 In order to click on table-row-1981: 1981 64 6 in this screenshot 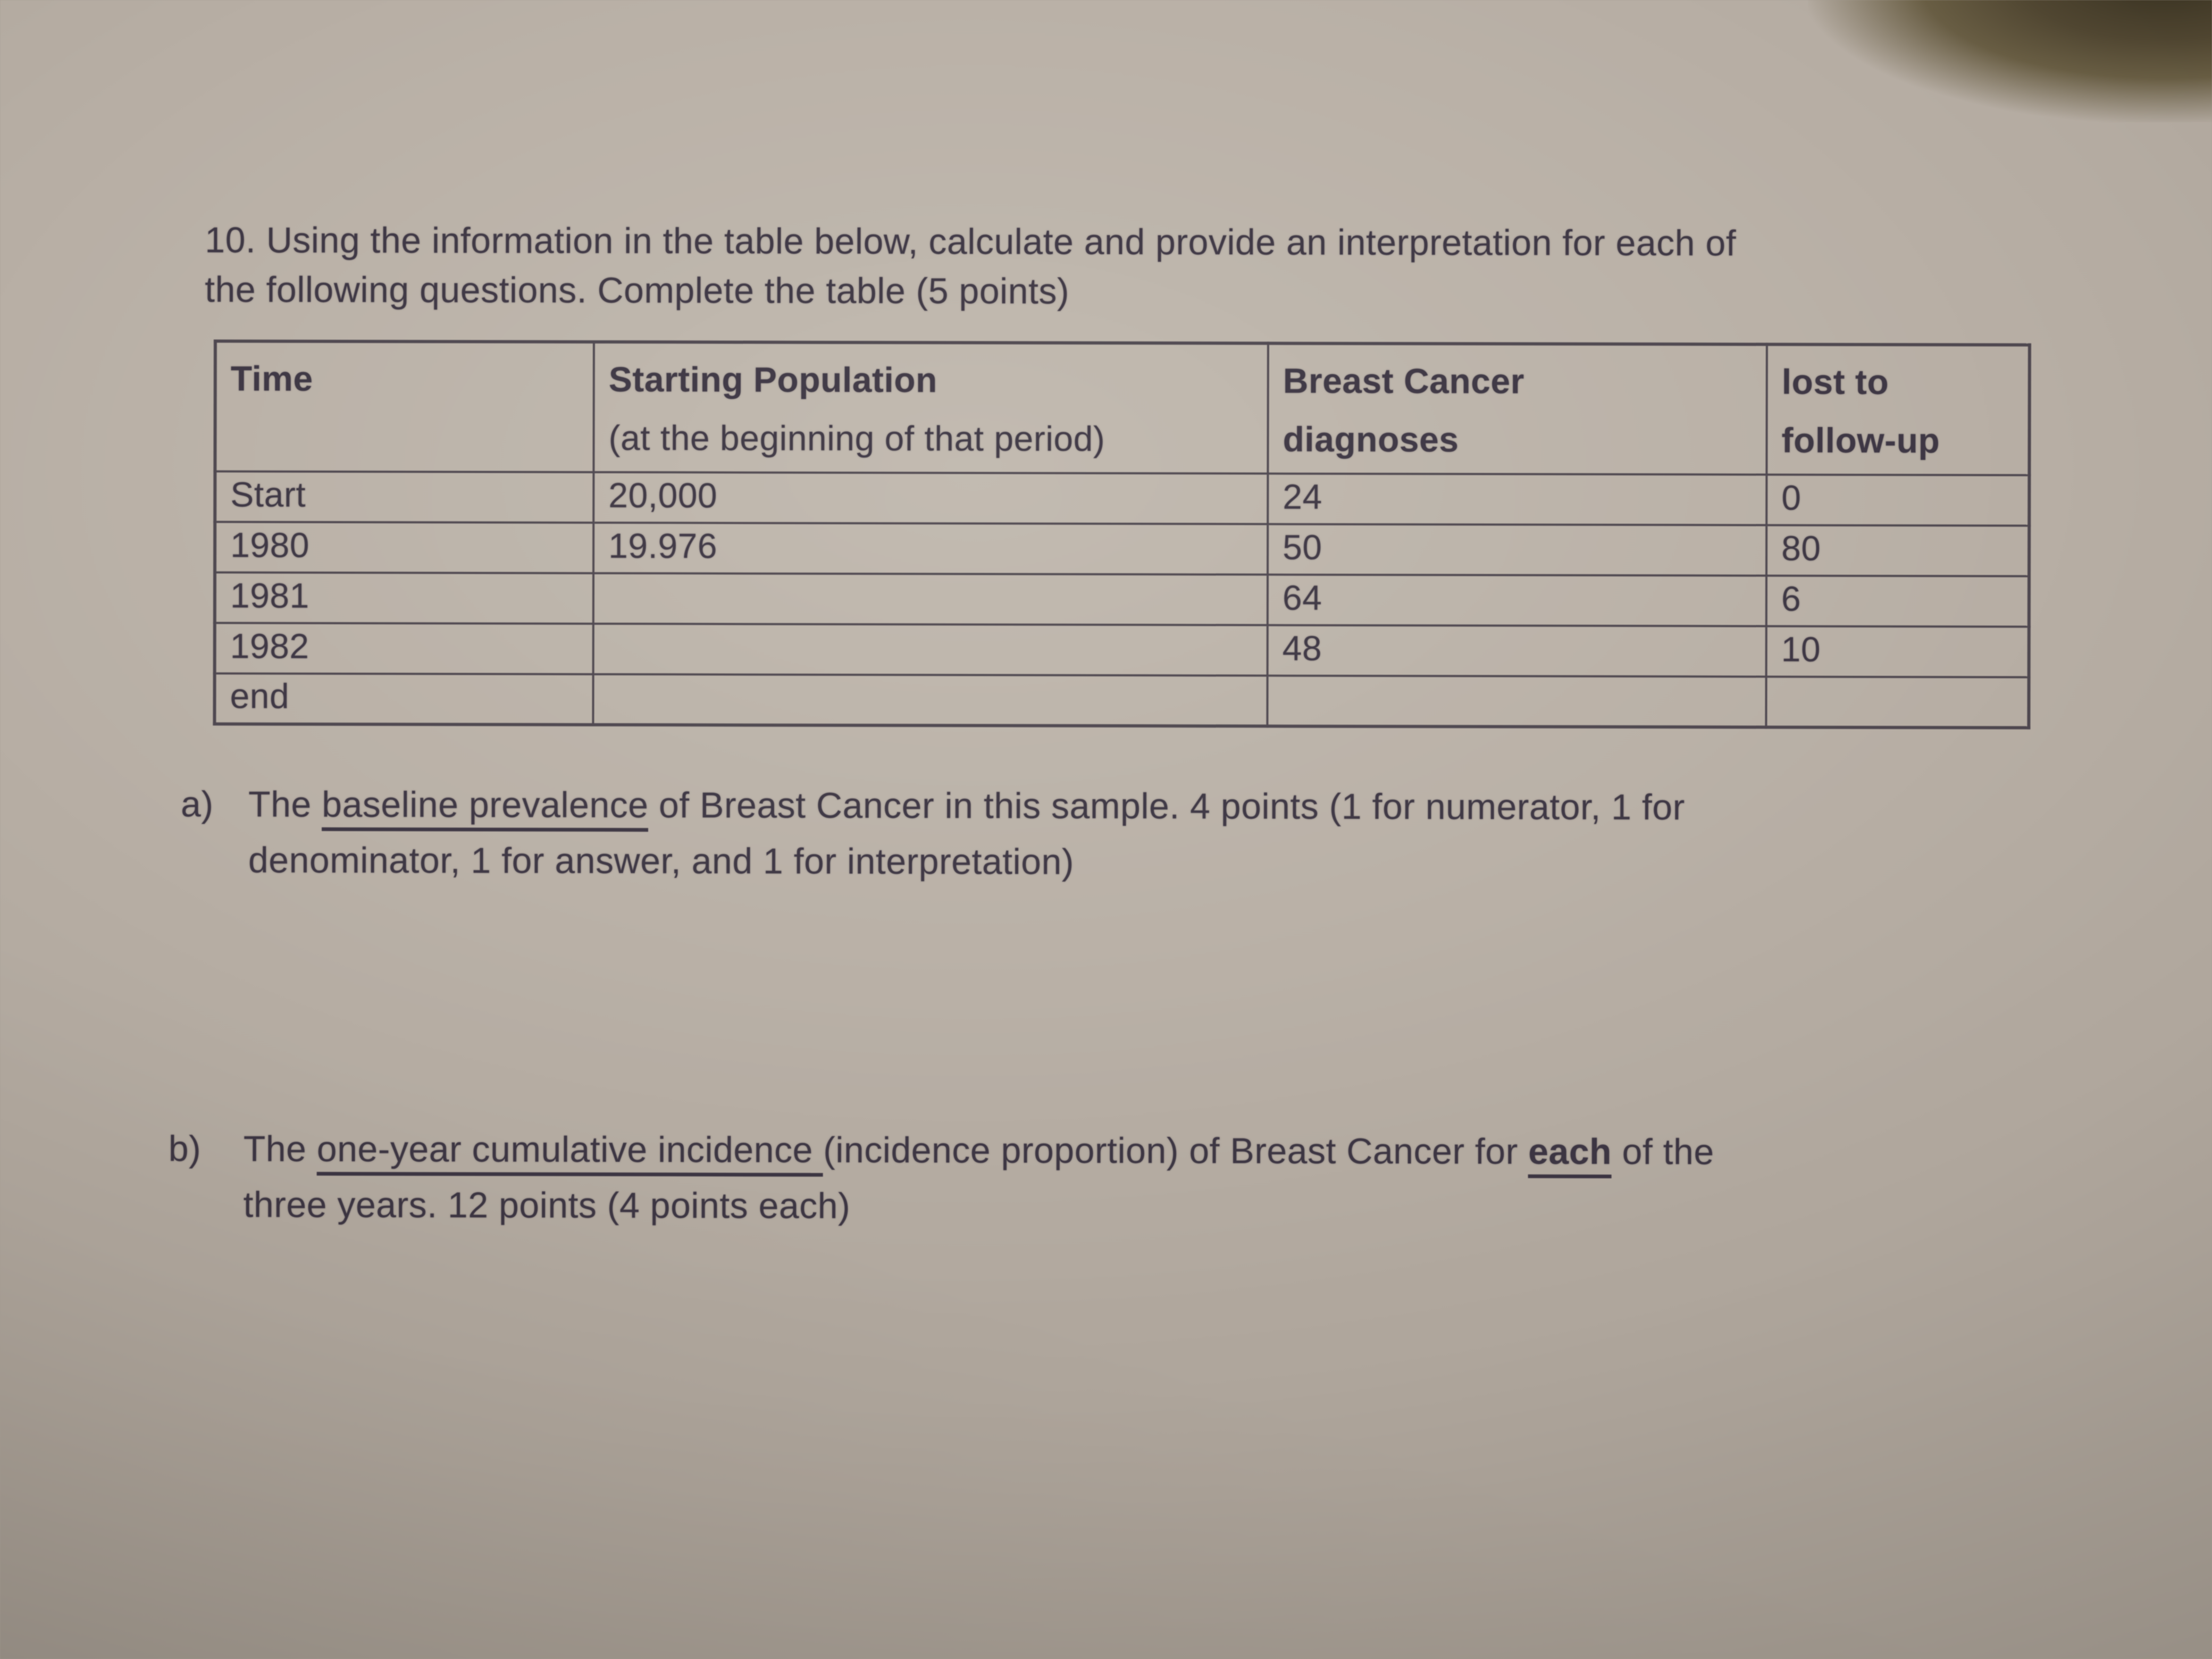, I will do `click(1122, 599)`.